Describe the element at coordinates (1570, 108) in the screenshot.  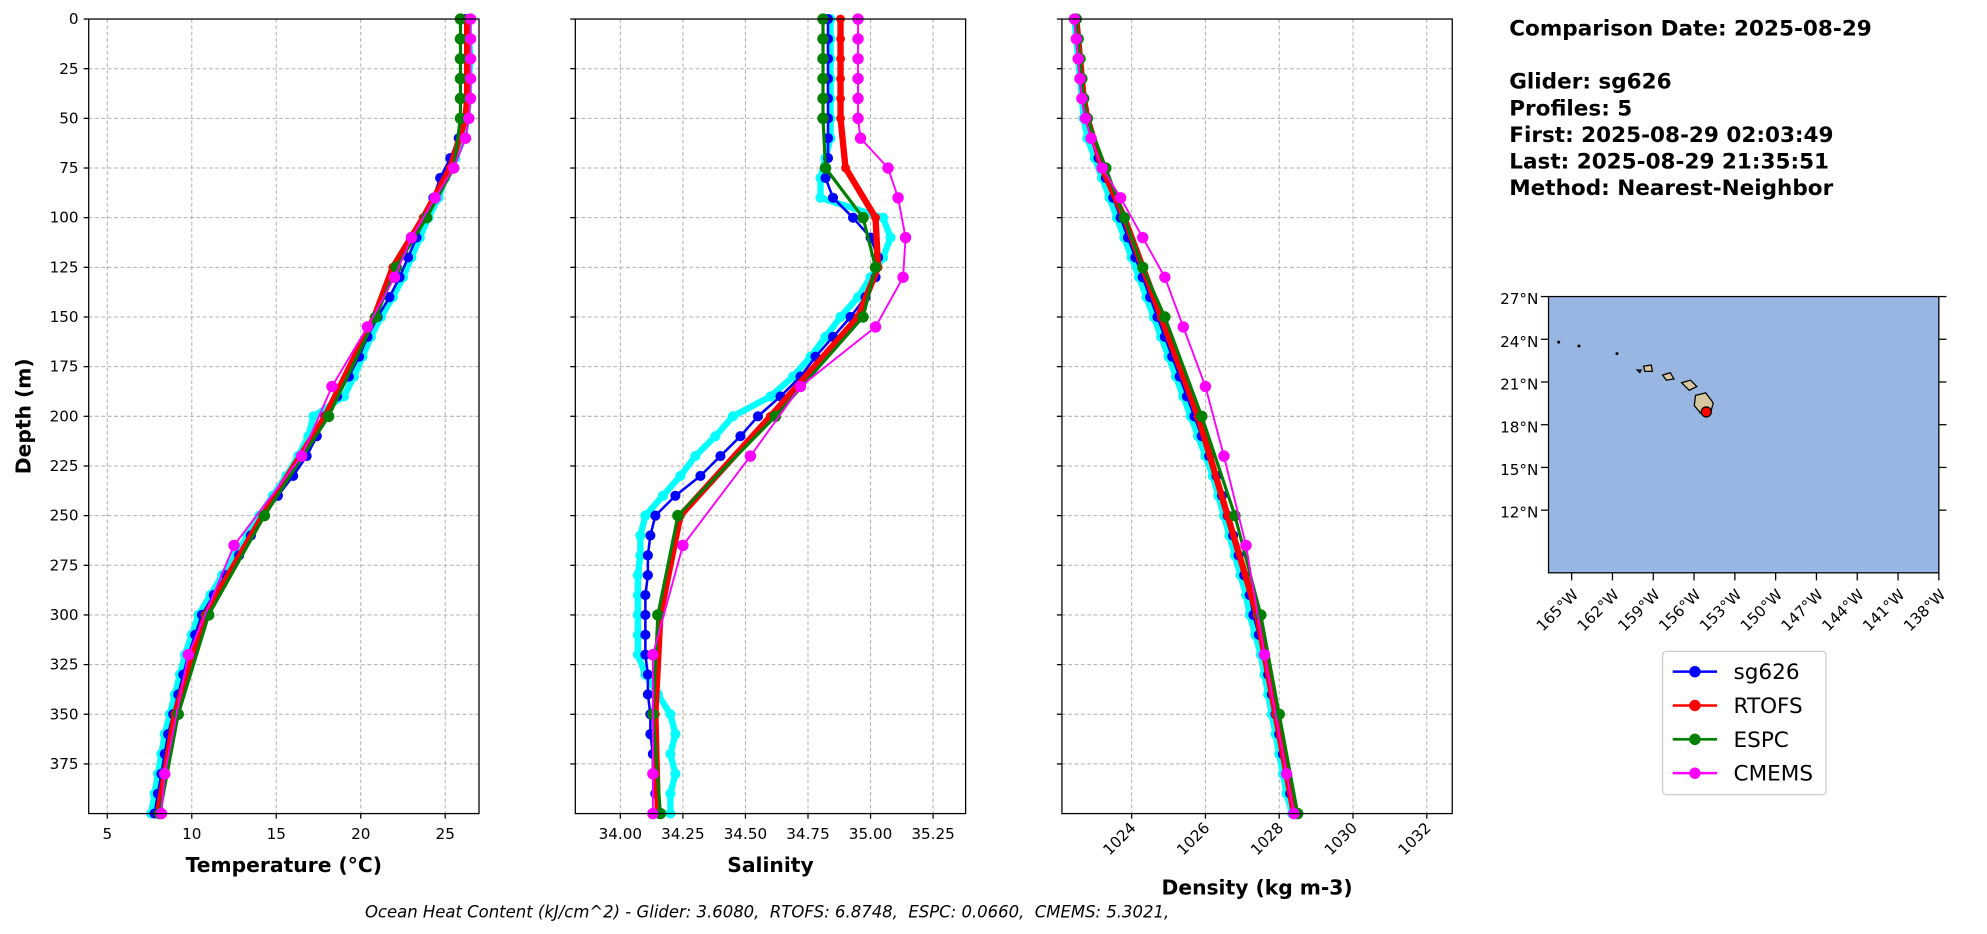
I see `info-line: Profiles: 5` at that location.